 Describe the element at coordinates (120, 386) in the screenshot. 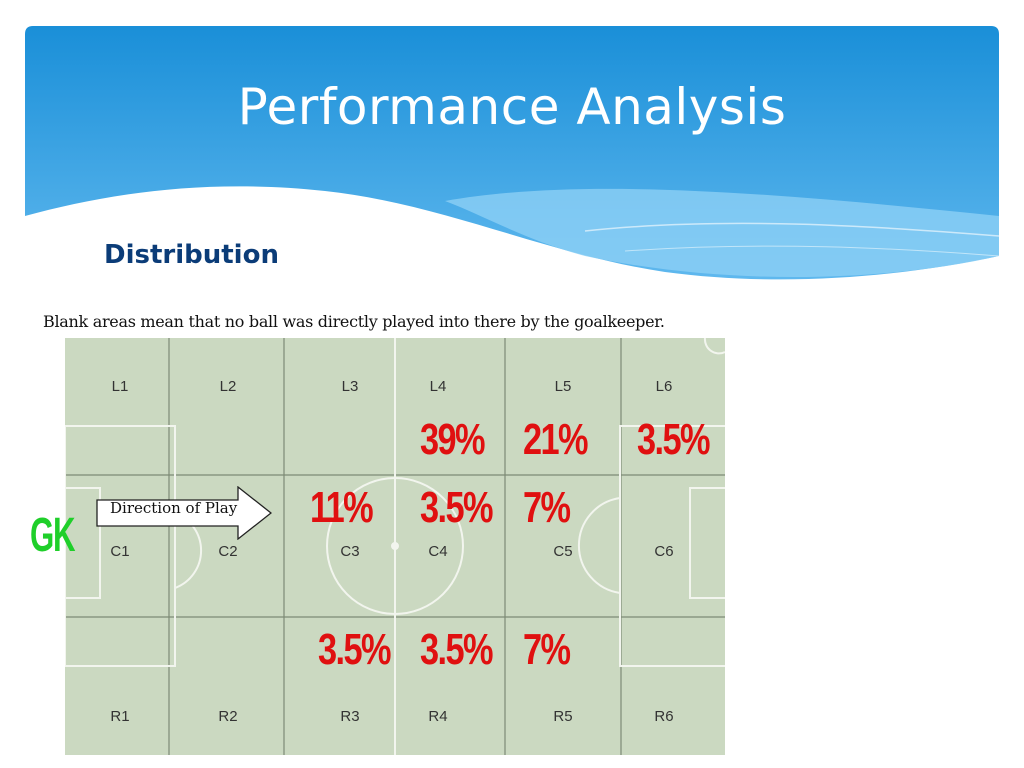

I see `zone-label-l1: L1` at that location.